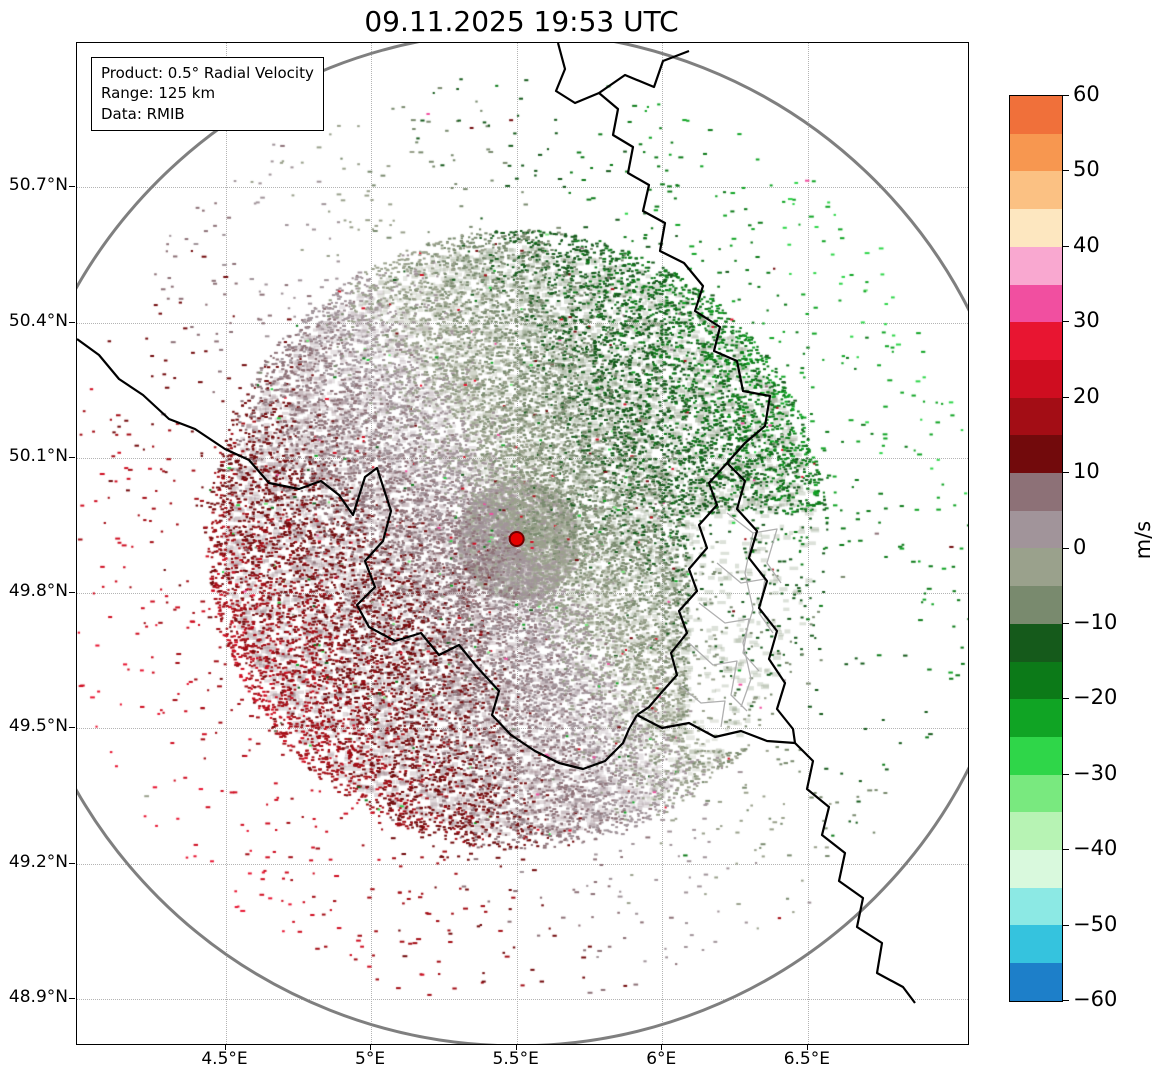 Image resolution: width=1171 pixels, height=1081 pixels. I want to click on info-product-line: Product: 0.5° Radial Velocity, so click(207, 73).